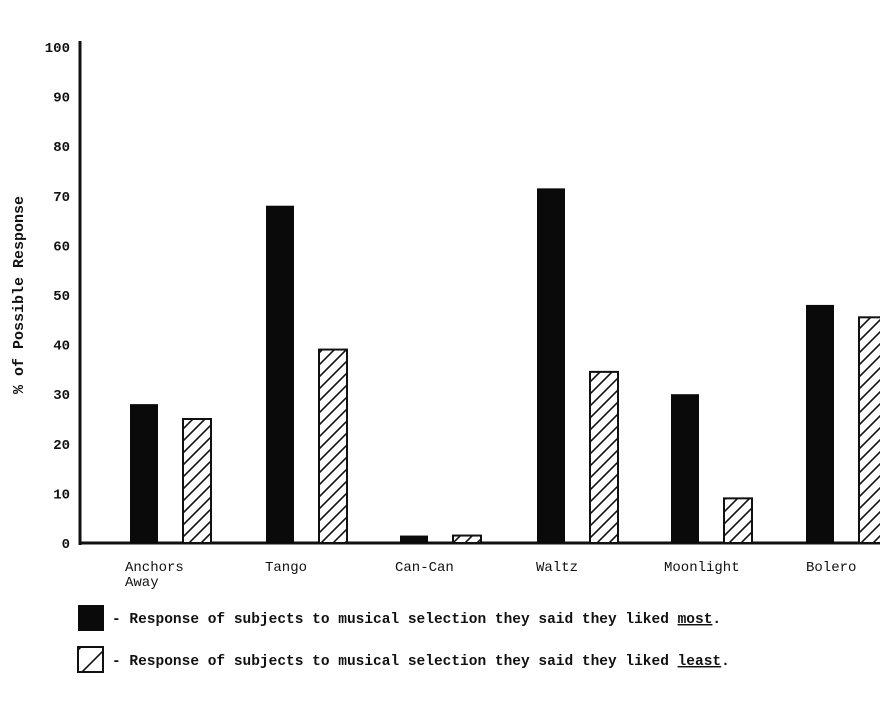 Image resolution: width=880 pixels, height=701 pixels. I want to click on category-label: Tango, so click(286, 568).